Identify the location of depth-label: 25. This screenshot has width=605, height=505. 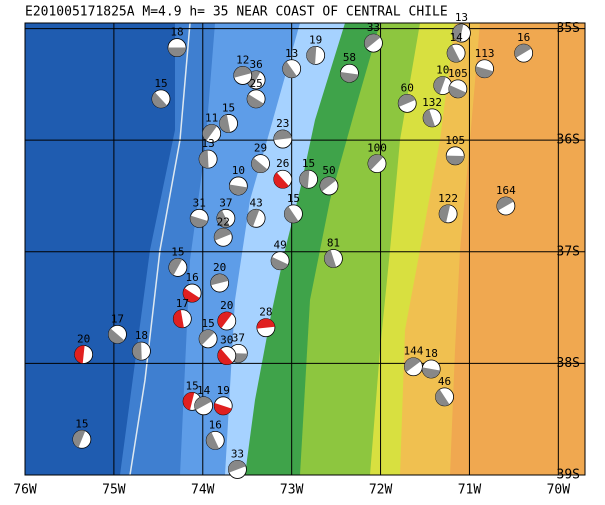
(255, 83).